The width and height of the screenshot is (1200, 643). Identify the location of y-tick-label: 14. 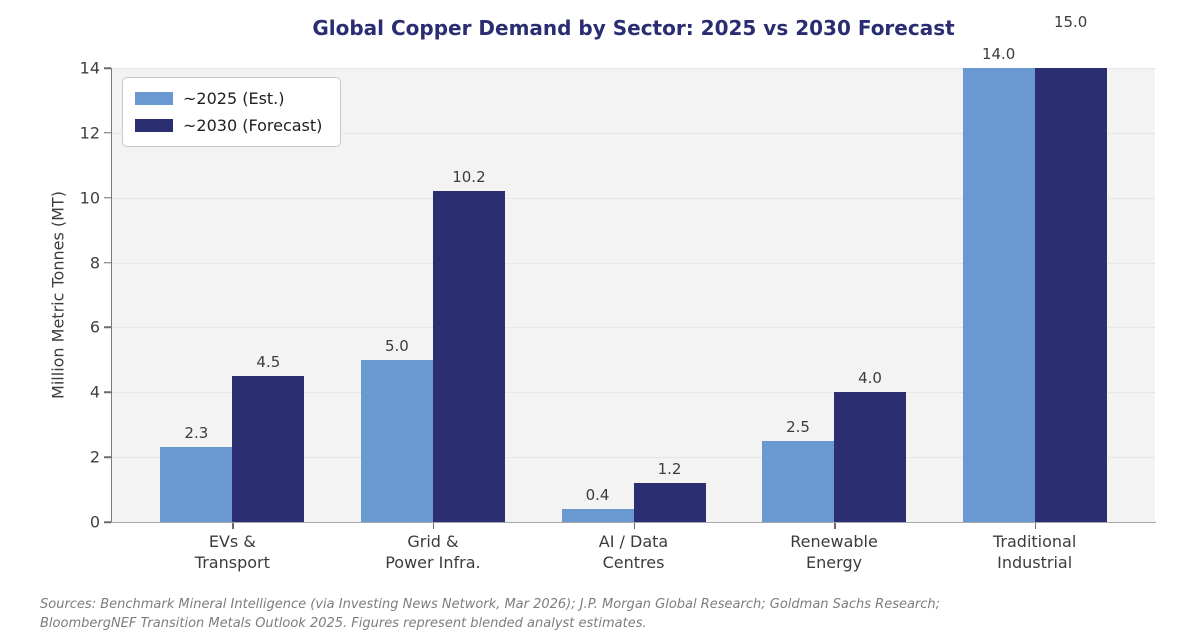
(89, 68).